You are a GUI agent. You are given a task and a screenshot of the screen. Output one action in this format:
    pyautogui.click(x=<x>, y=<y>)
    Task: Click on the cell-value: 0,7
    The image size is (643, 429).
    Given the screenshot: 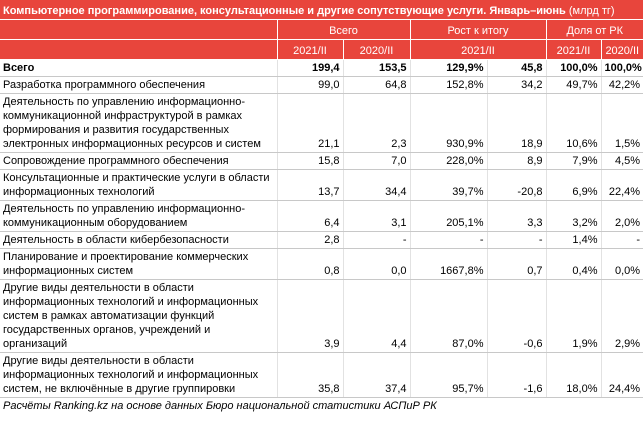 What is the action you would take?
    pyautogui.click(x=516, y=264)
    